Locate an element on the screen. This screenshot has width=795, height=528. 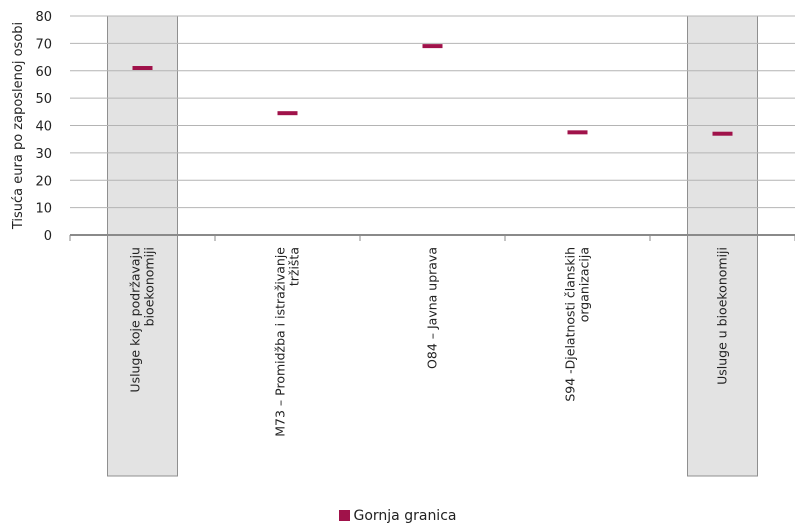
y-axis-label: Tisuća eura po zaposlenoj osobi is located at coordinates (18, 126).